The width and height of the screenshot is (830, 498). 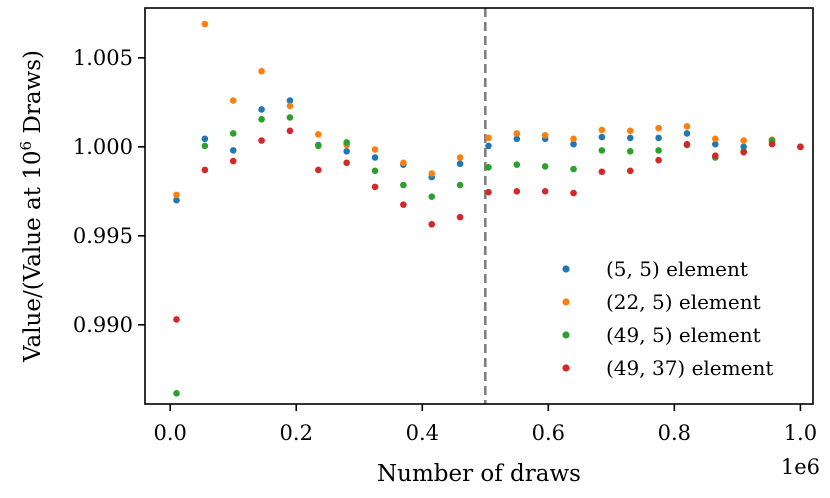 What do you see at coordinates (296, 433) in the screenshot?
I see `x-tick-label: 0.2` at bounding box center [296, 433].